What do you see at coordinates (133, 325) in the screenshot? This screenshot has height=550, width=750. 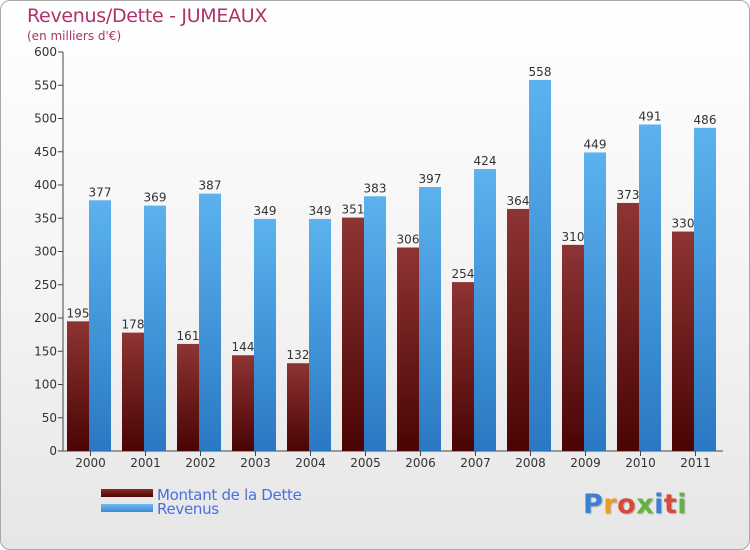 I see `data-label-debt: 178` at bounding box center [133, 325].